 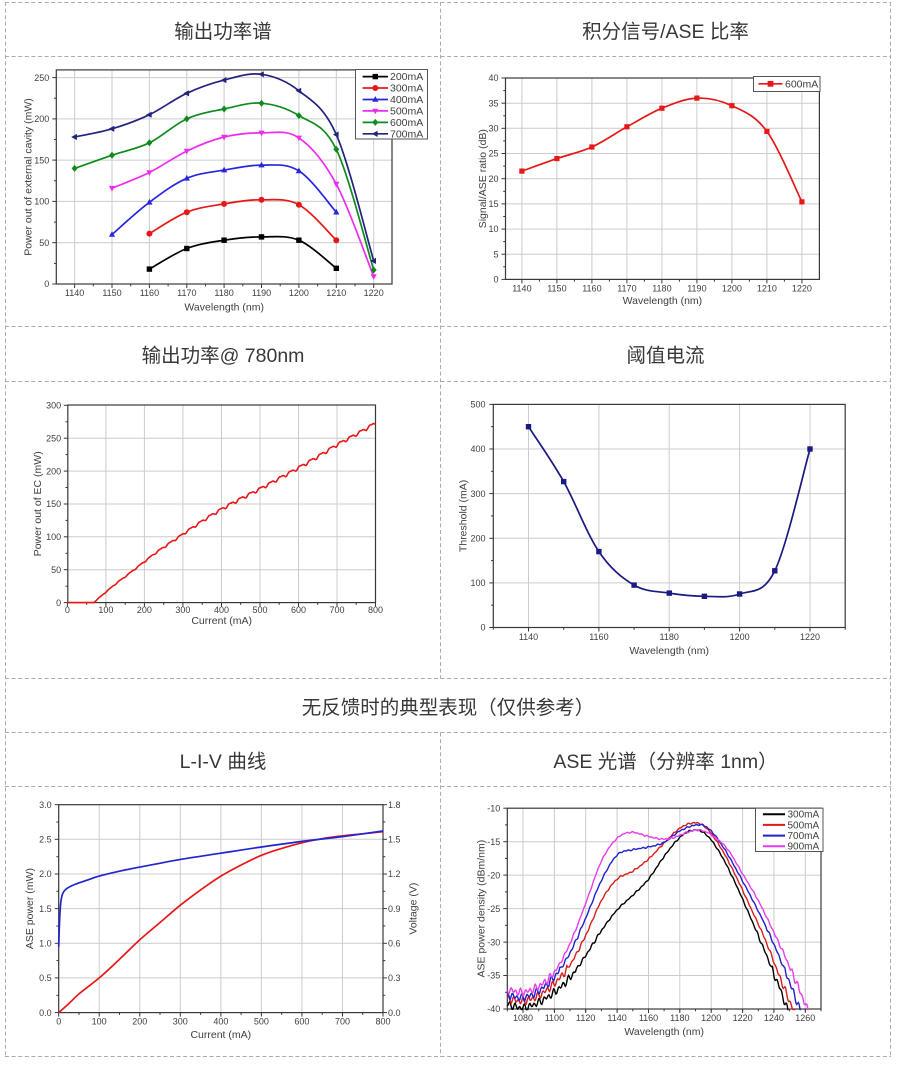 What do you see at coordinates (38, 503) in the screenshot?
I see `svg-text: Power out of EC (mW)` at bounding box center [38, 503].